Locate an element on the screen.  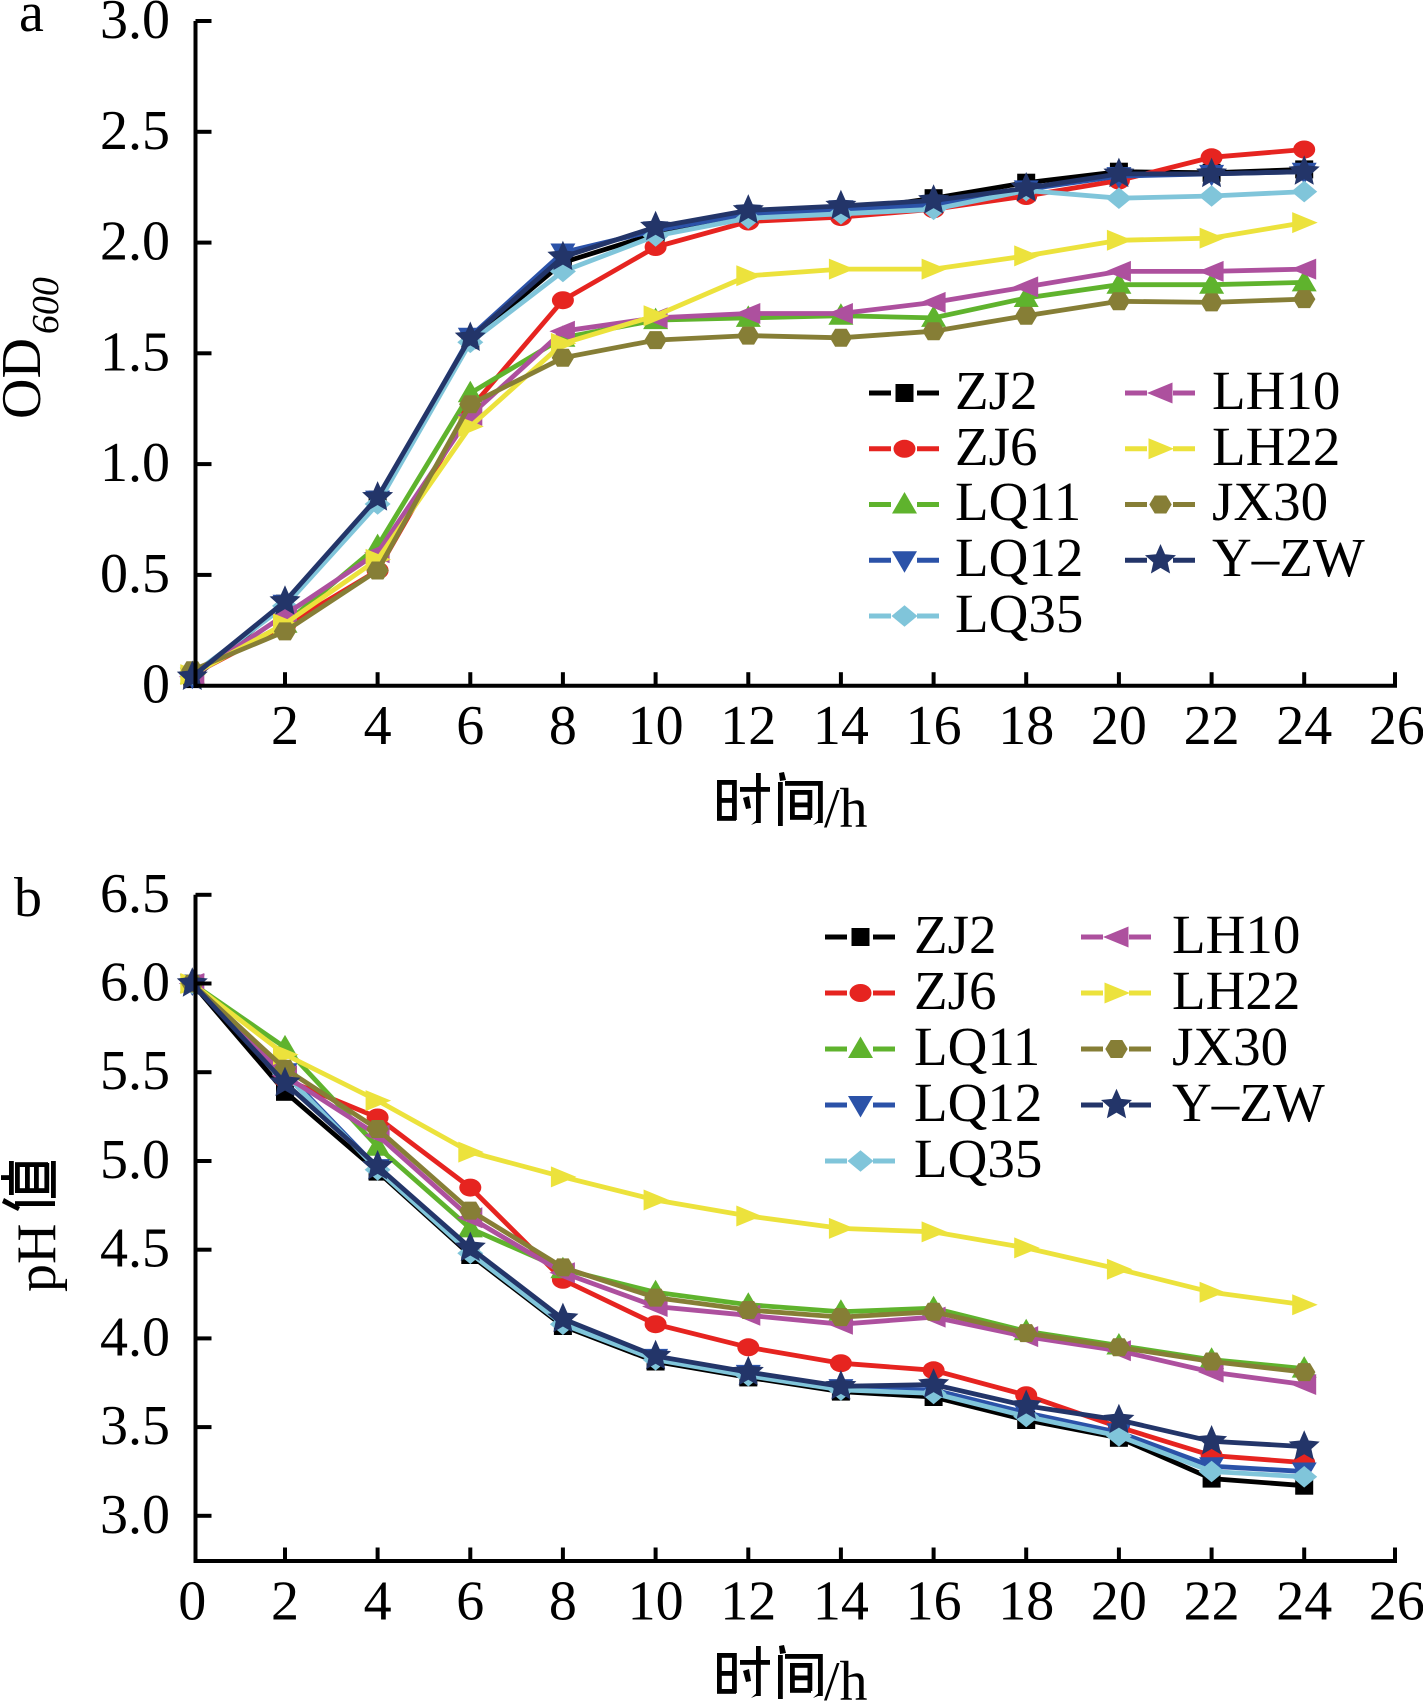
svg-text: 2.5 is located at coordinates (135, 131).